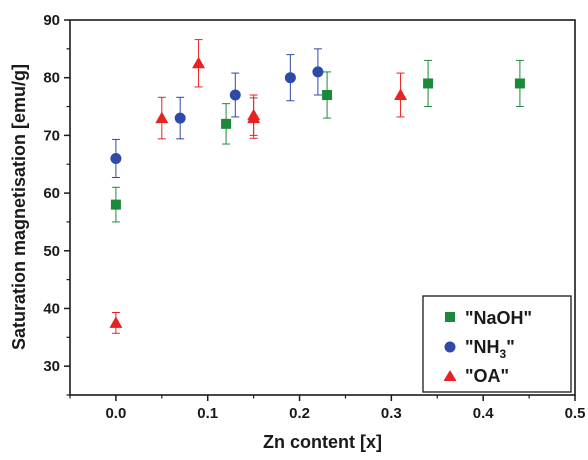 The image size is (588, 460). Describe the element at coordinates (482, 347) in the screenshot. I see `legend-label-nh3-base: "NH` at that location.